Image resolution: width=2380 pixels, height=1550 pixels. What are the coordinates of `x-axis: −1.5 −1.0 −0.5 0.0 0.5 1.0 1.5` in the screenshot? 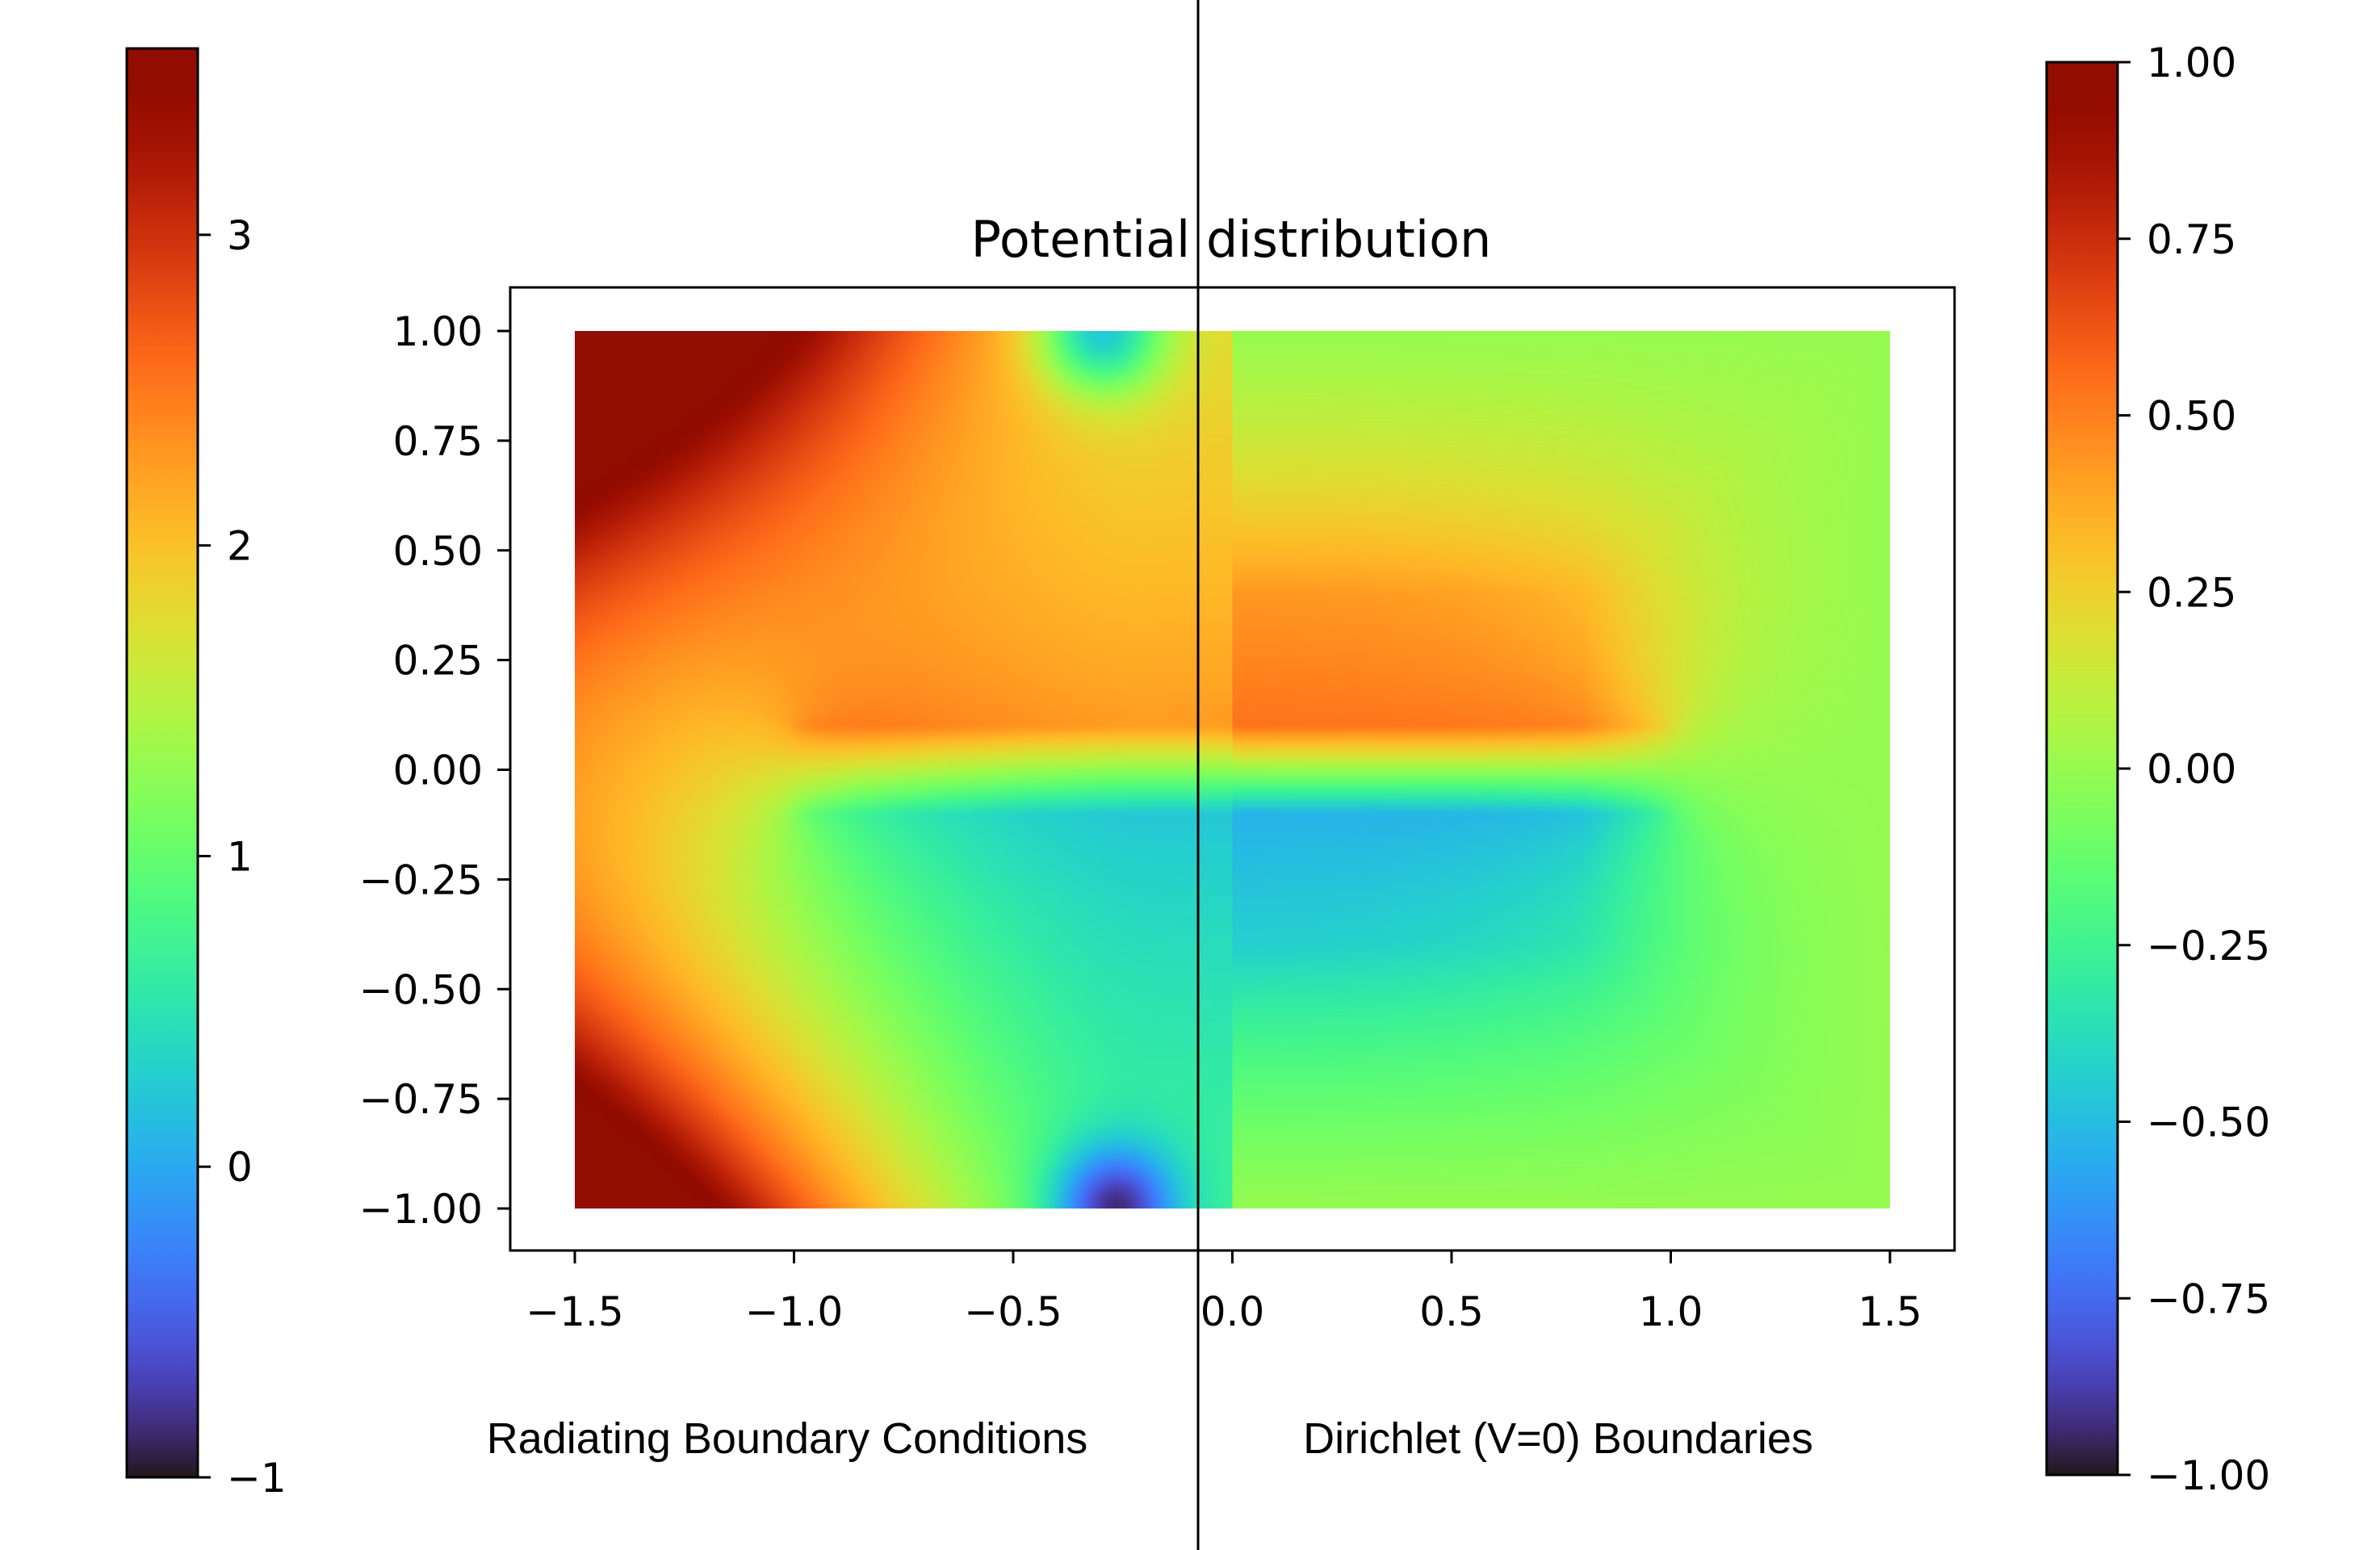 It's located at (1224, 1292).